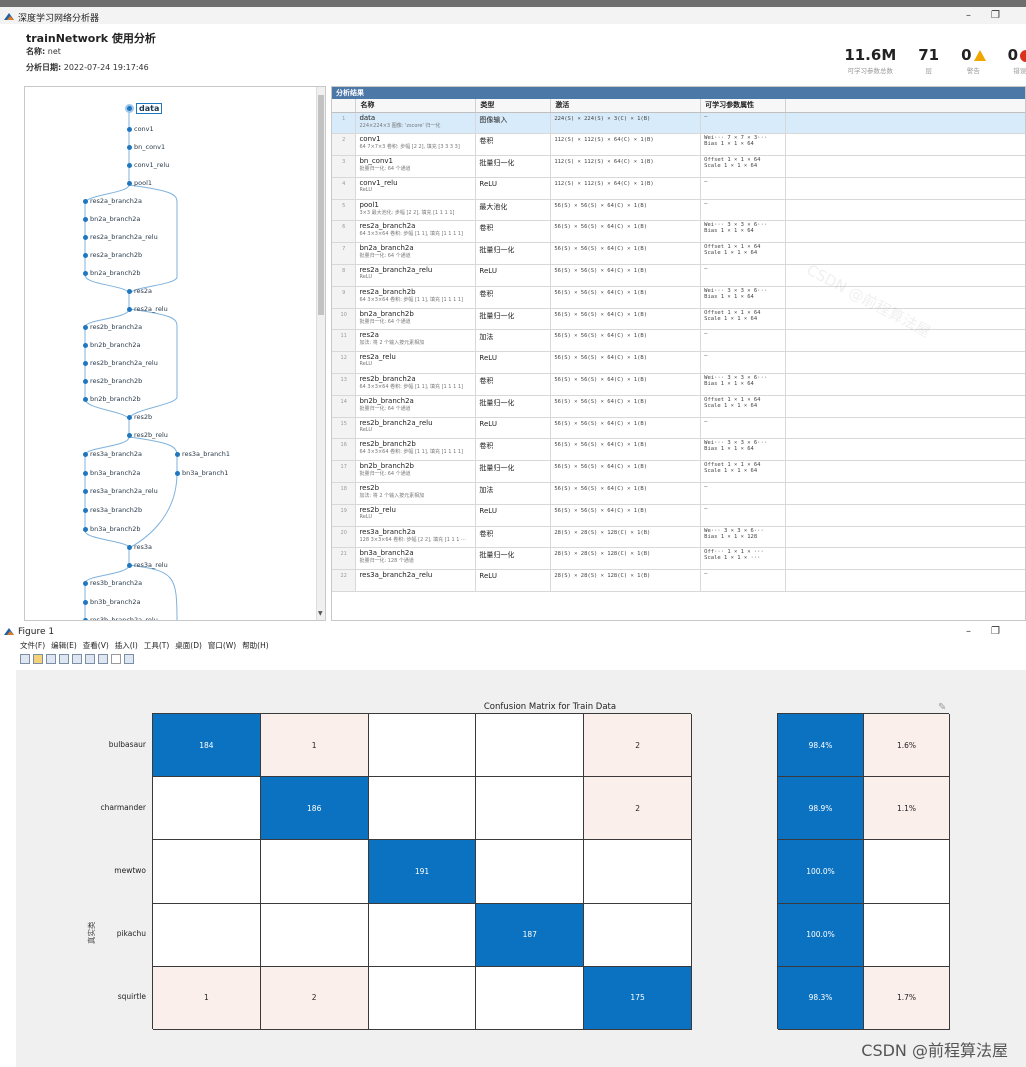 Image resolution: width=1026 pixels, height=1067 pixels. What do you see at coordinates (344, 106) in the screenshot?
I see `col-index` at bounding box center [344, 106].